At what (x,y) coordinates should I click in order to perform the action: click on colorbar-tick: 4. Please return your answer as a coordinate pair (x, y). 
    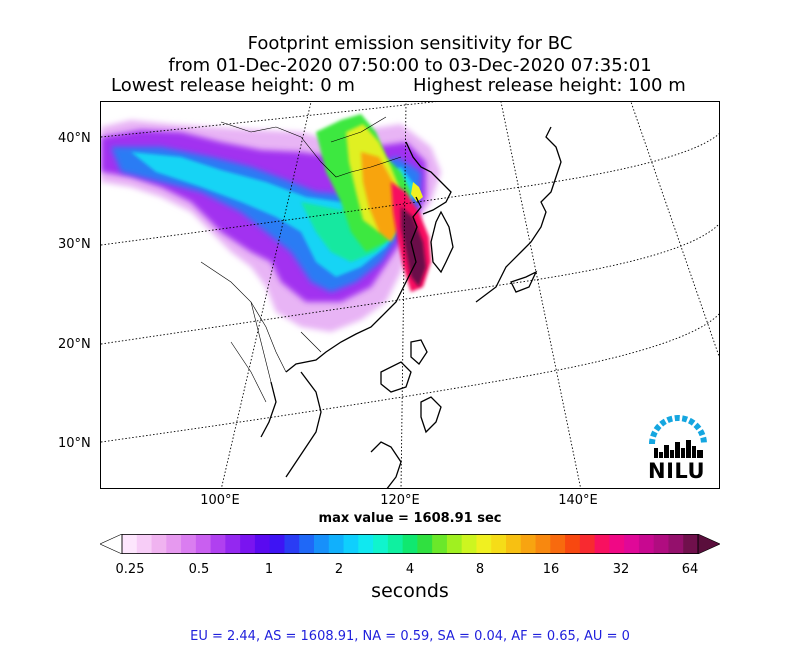
    Looking at the image, I should click on (410, 569).